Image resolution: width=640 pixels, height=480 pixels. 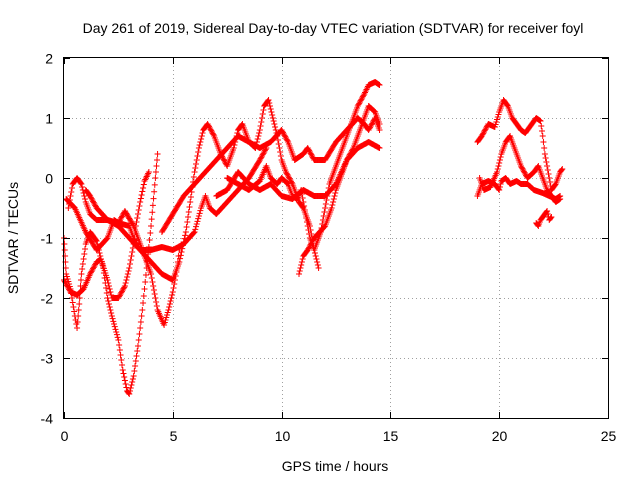 What do you see at coordinates (609, 436) in the screenshot?
I see `x-tick-label: 25` at bounding box center [609, 436].